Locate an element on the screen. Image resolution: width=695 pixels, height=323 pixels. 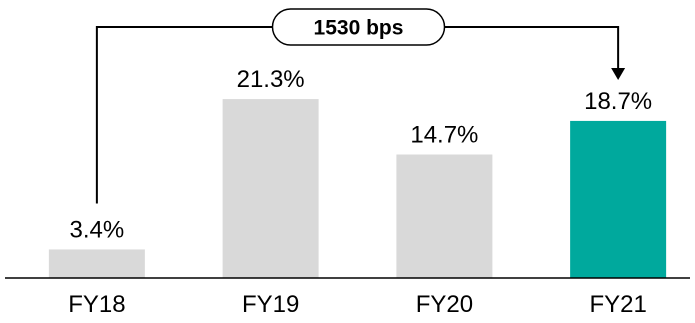
value-label-fy21: 18.7% is located at coordinates (618, 101).